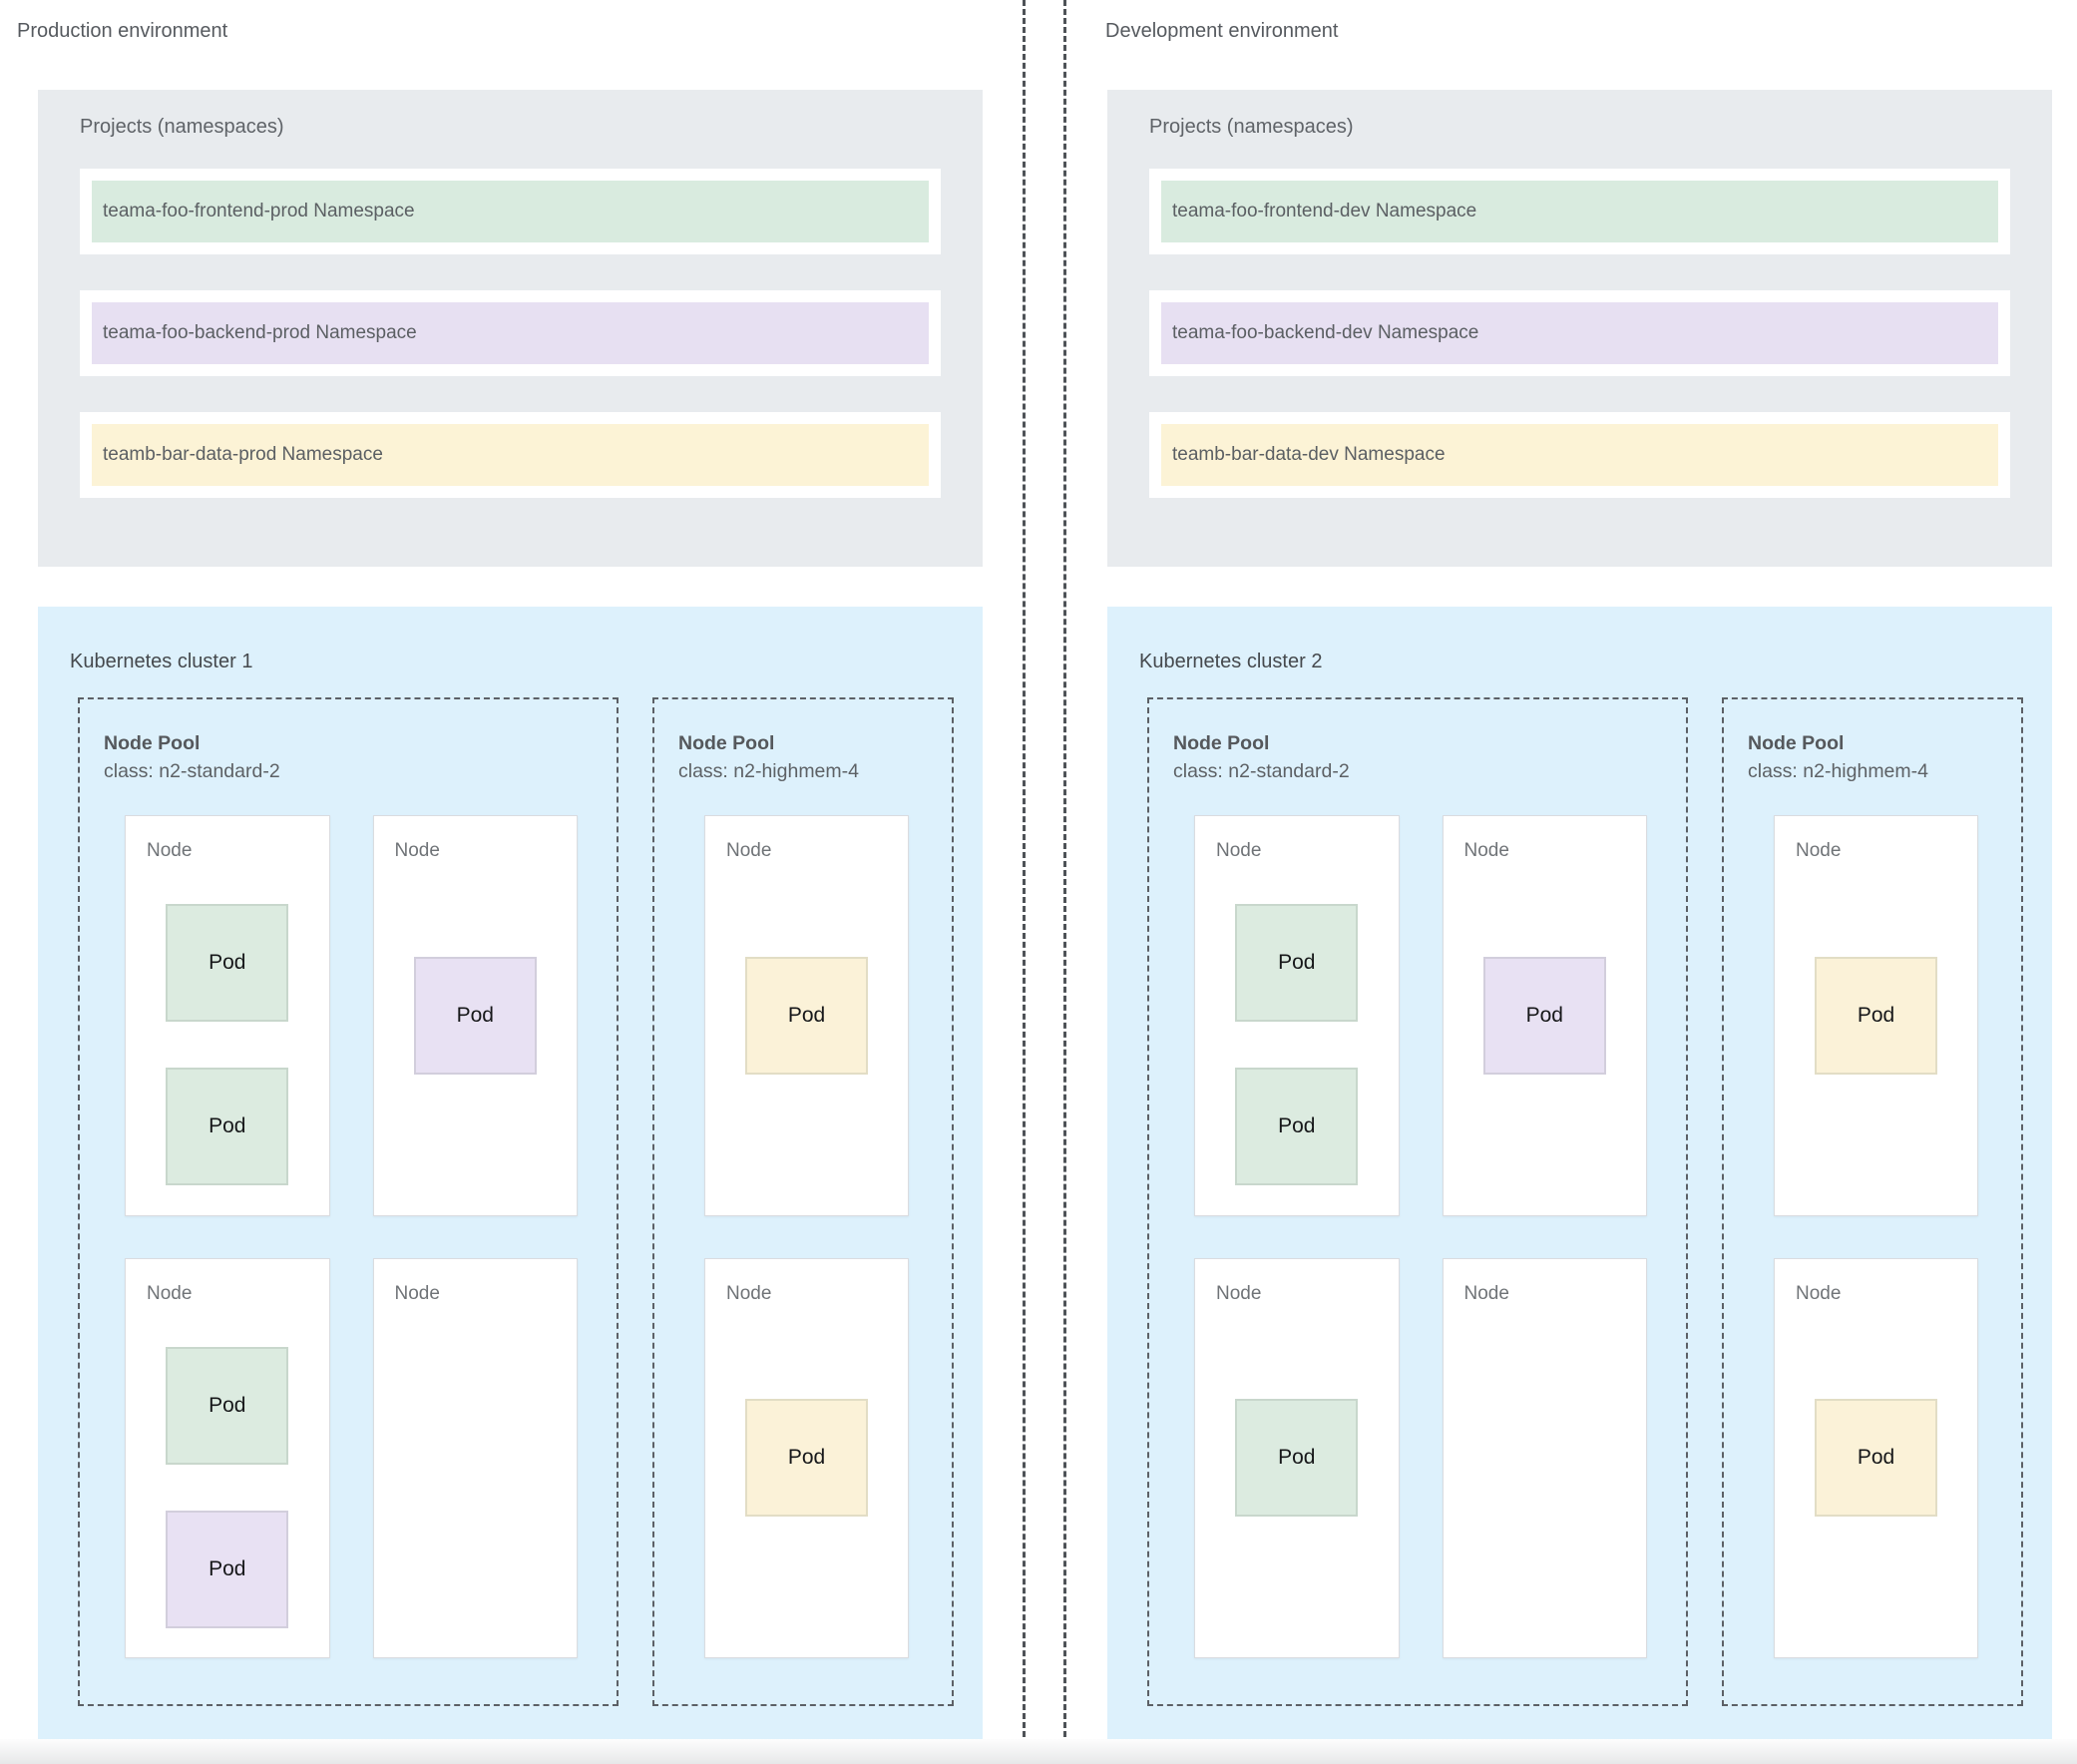 Image resolution: width=2077 pixels, height=1764 pixels. I want to click on namespace-bar-data-dev: teamb-bar-data-dev Namespace, so click(1580, 455).